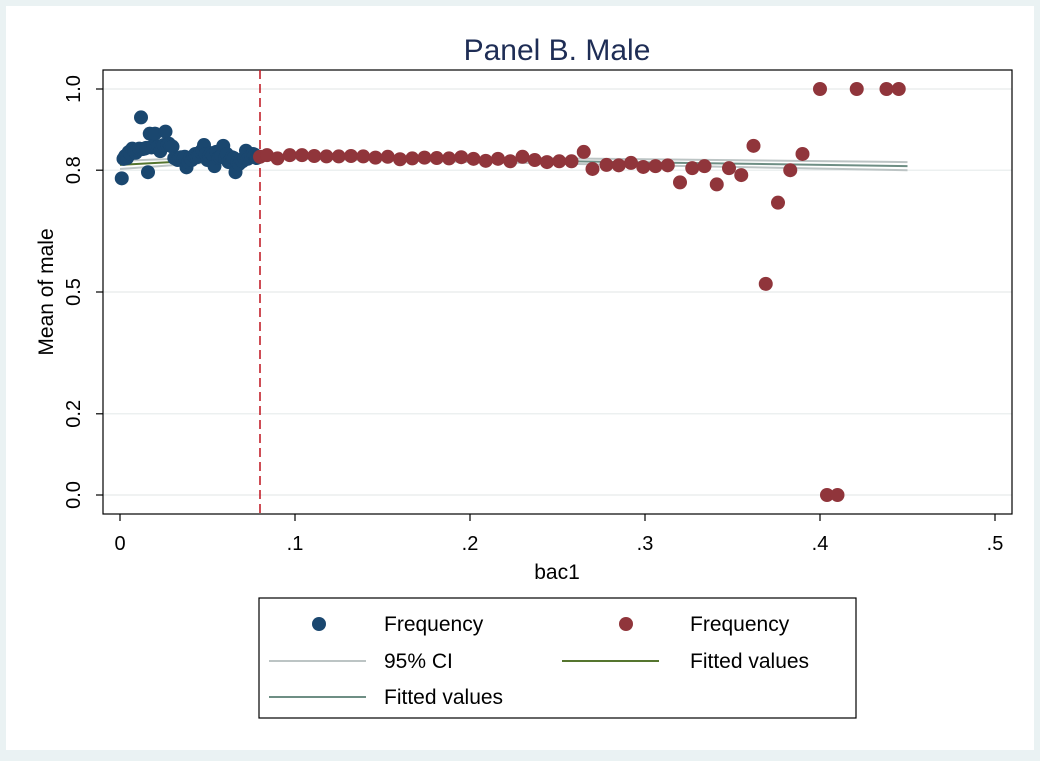 The width and height of the screenshot is (1040, 761). I want to click on chart-title: Panel B. Male, so click(557, 50).